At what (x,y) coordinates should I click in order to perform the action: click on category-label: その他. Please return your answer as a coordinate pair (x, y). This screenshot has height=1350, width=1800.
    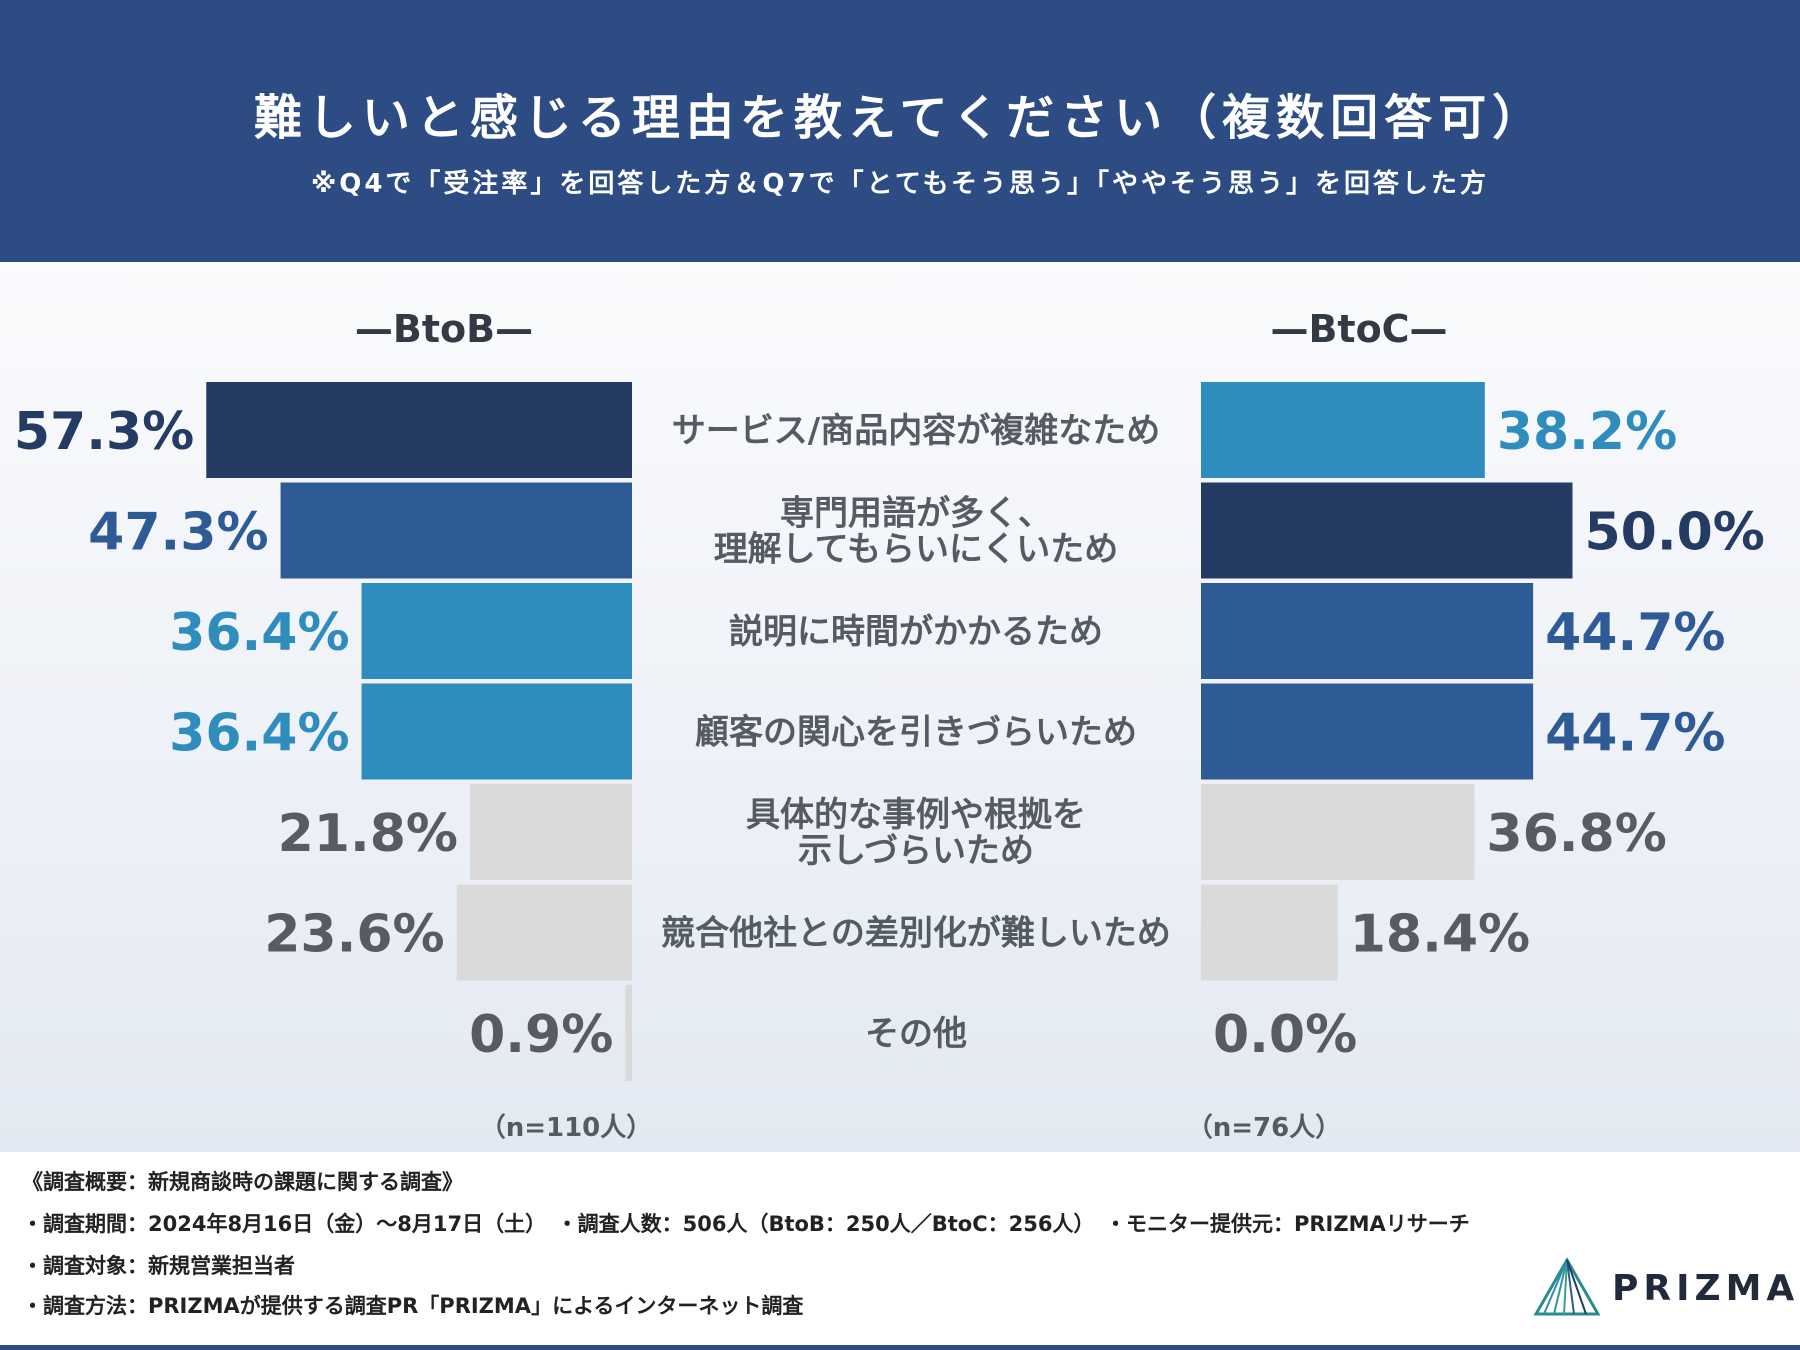
    Looking at the image, I should click on (916, 1034).